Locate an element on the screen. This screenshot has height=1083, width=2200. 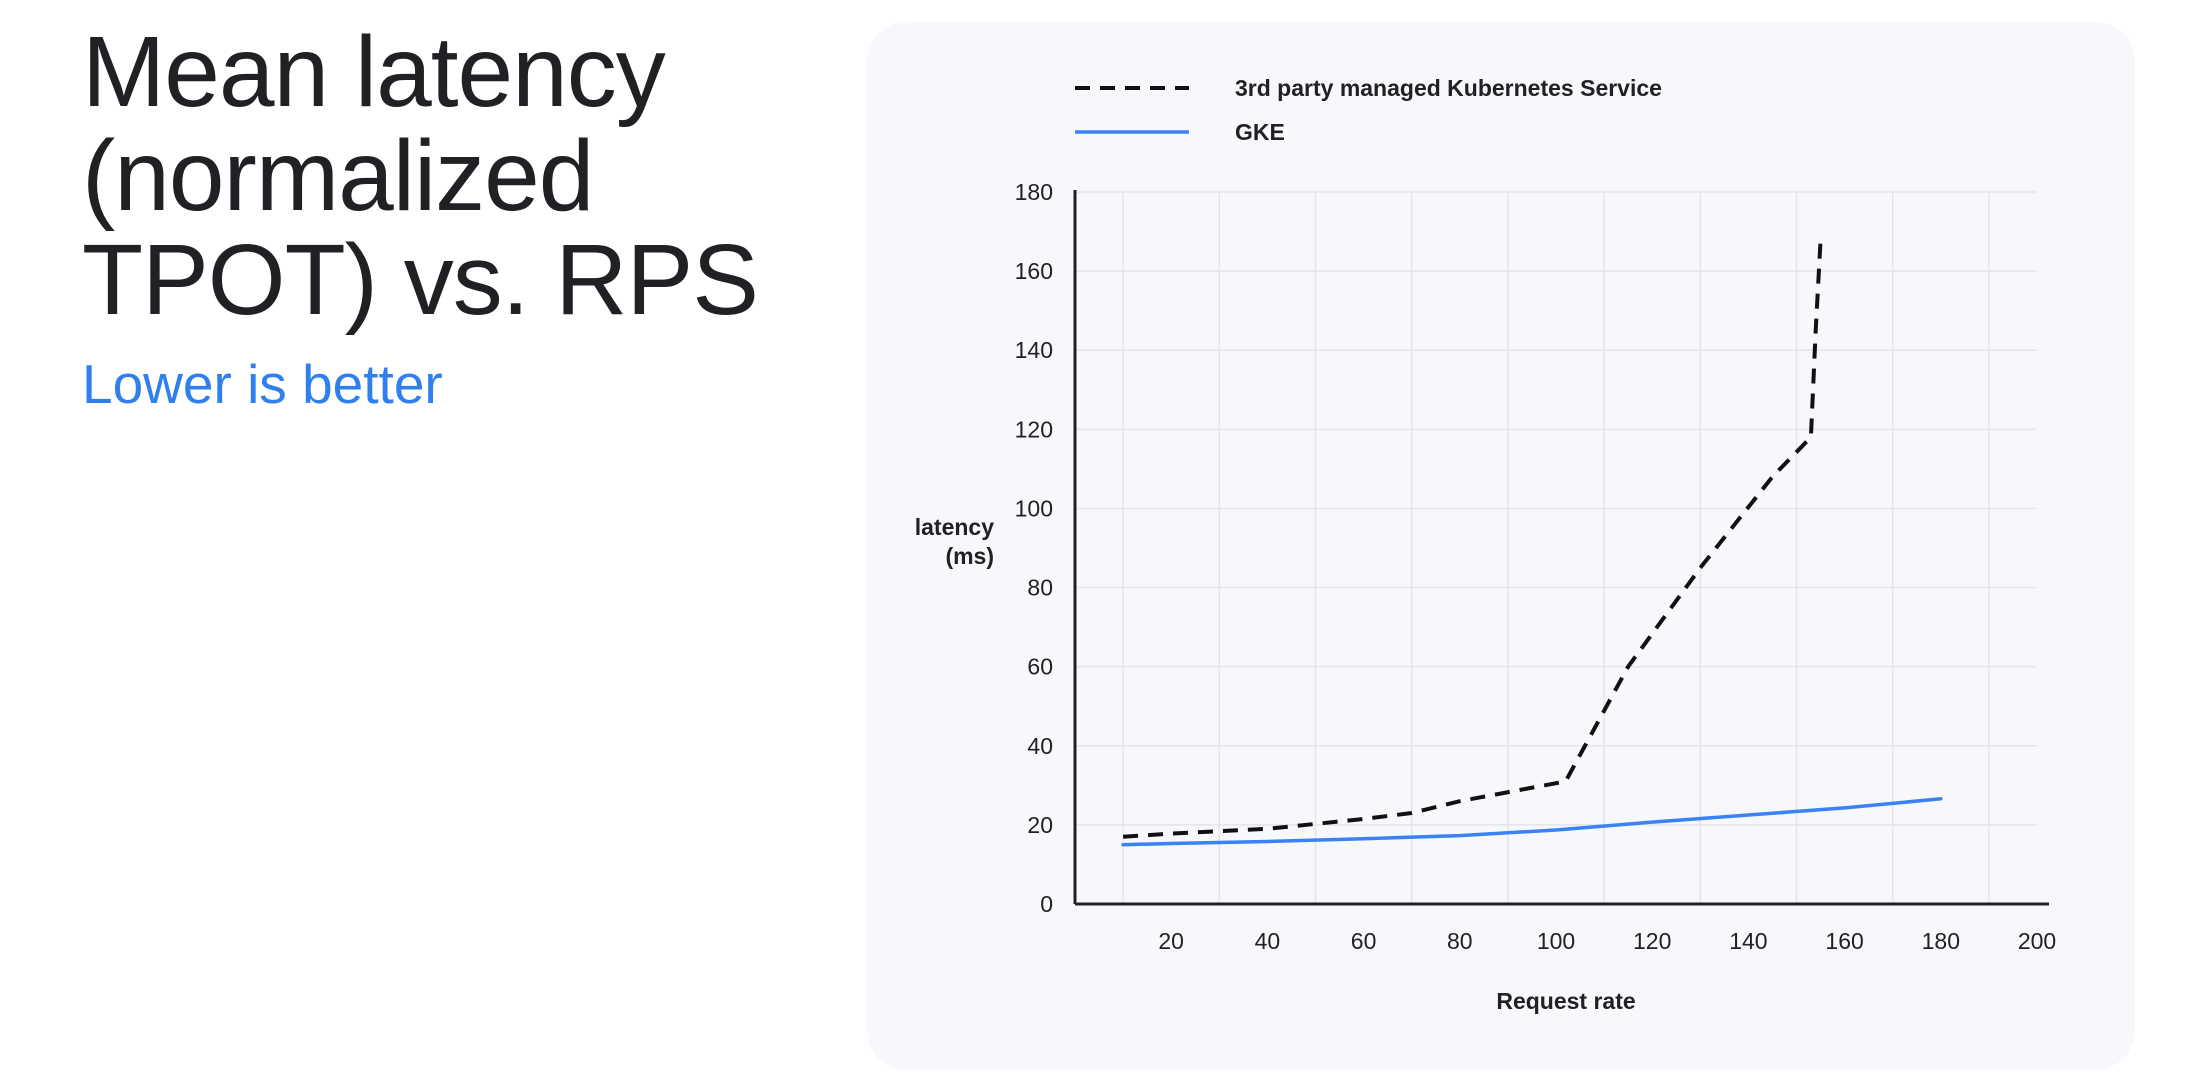
legend-label-third-party: 3rd party managed Kubernetes Service is located at coordinates (1448, 88).